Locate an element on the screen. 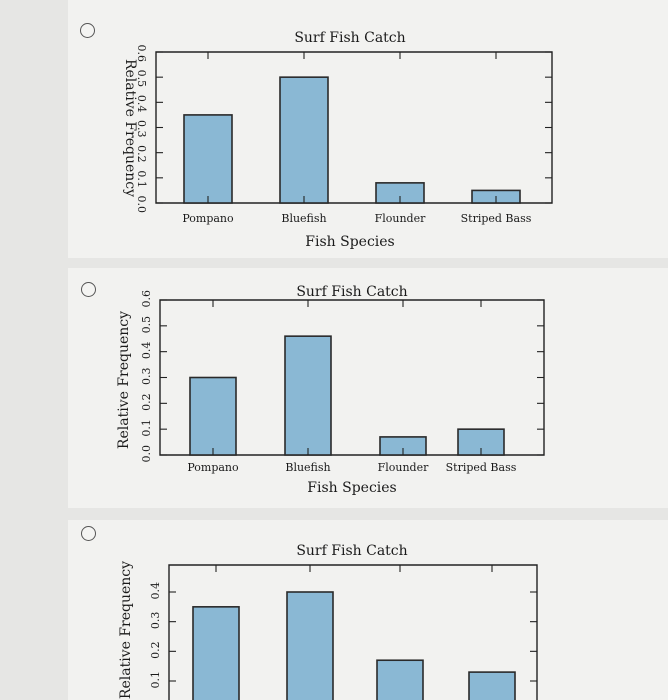 The width and height of the screenshot is (668, 700). y-tick-label-3-2: 0.3 is located at coordinates (155, 621).